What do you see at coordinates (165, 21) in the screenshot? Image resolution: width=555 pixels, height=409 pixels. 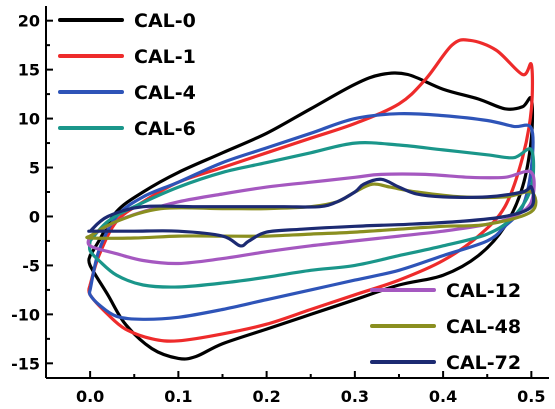 I see `legend-label-cal-0: CAL-0` at bounding box center [165, 21].